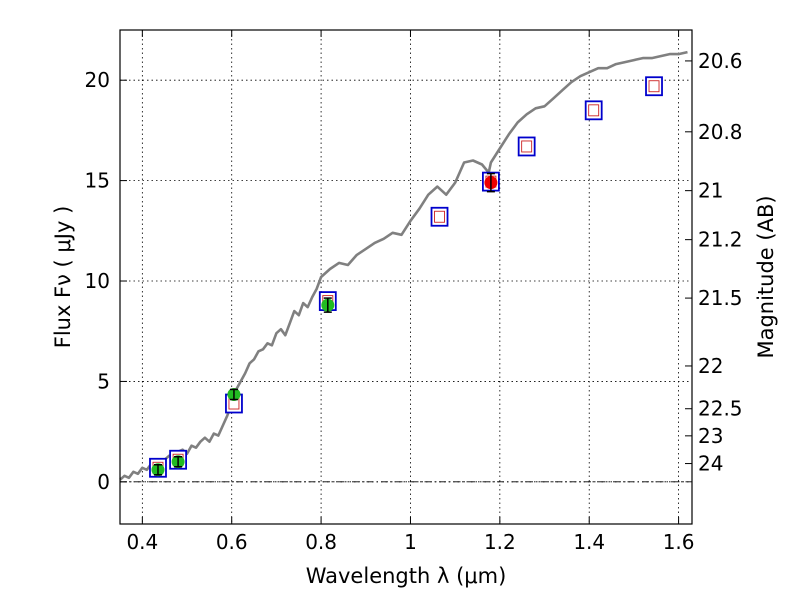 This screenshot has width=800, height=600. I want to click on y-tick-label: 0, so click(103, 482).